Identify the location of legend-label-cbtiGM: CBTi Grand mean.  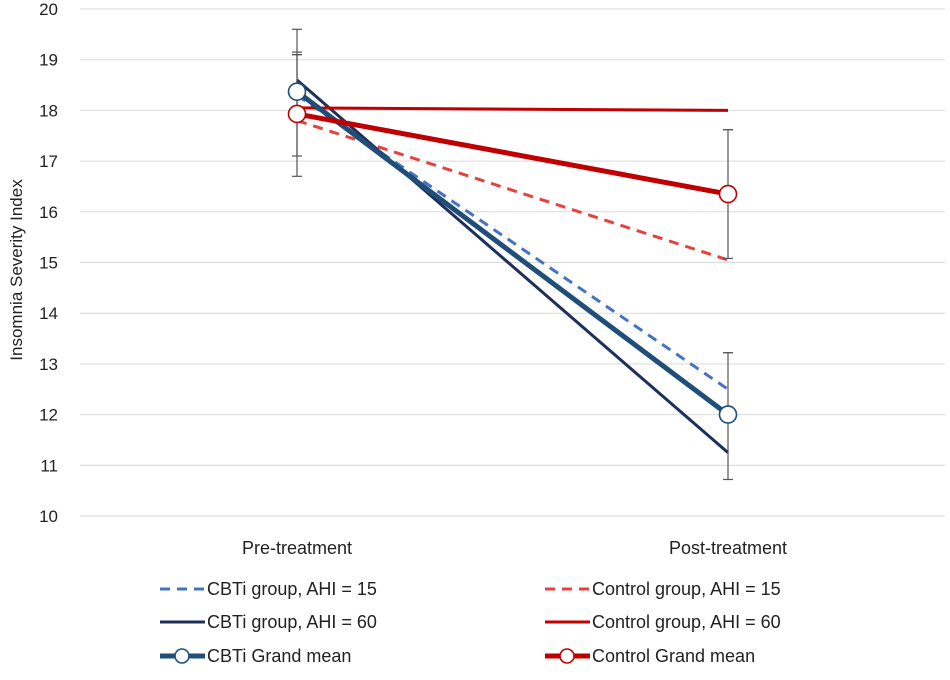
(279, 656).